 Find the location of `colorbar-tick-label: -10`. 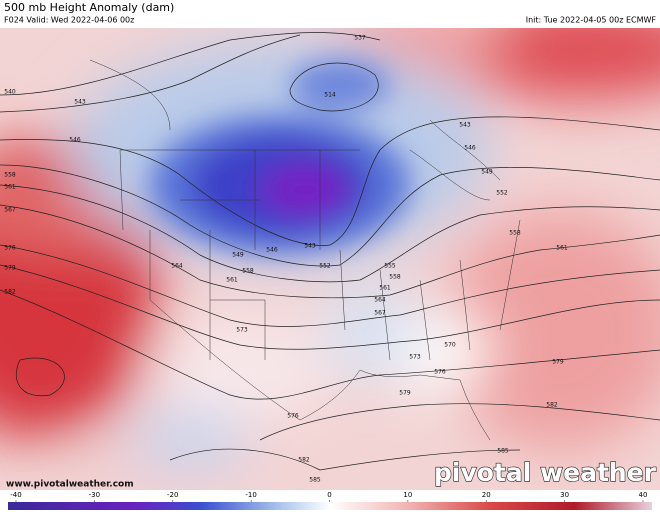

colorbar-tick-label: -10 is located at coordinates (250, 495).